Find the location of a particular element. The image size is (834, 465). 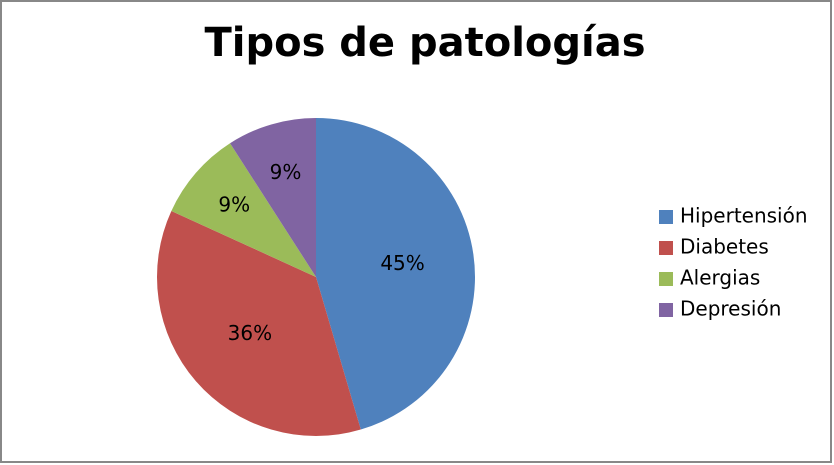

data-label: 45% is located at coordinates (402, 263).